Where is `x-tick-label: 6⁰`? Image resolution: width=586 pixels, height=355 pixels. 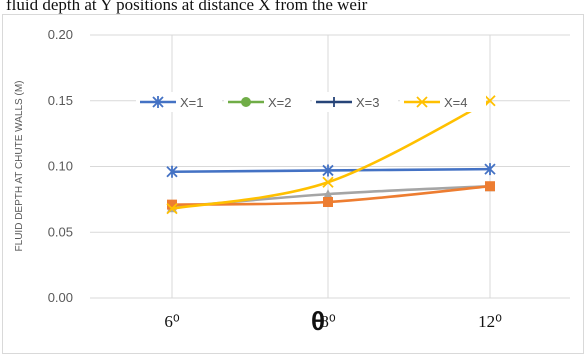 x-tick-label: 6⁰ is located at coordinates (172, 321).